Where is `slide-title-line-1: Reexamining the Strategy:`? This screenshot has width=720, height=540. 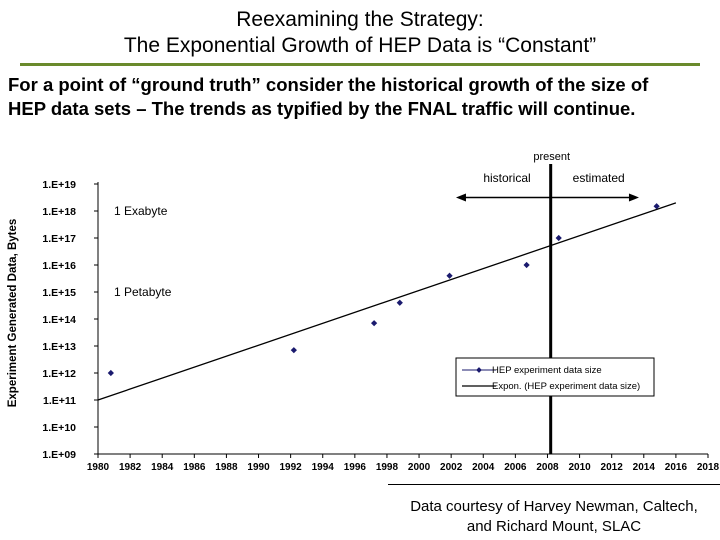 slide-title-line-1: Reexamining the Strategy: is located at coordinates (360, 19).